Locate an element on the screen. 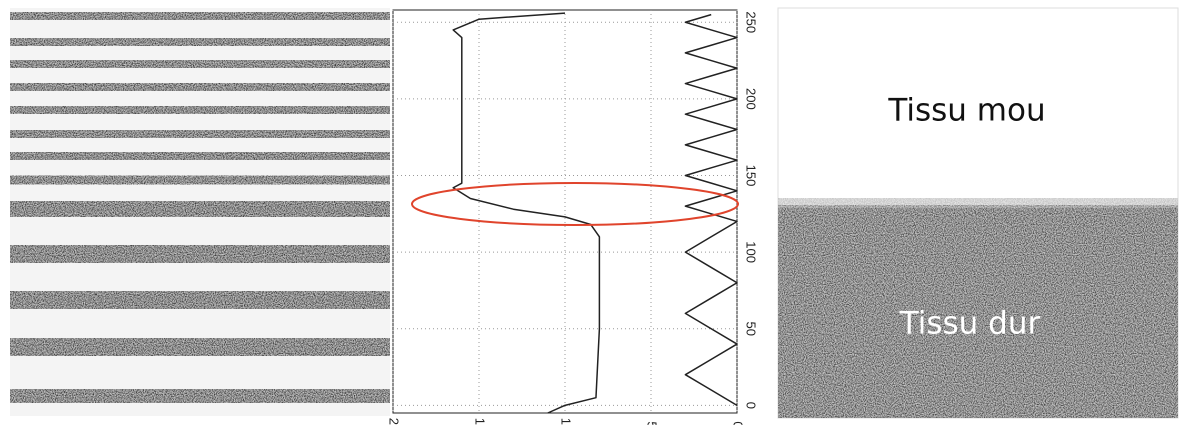 This screenshot has height=425, width=1187. y-tick-label: 5 is located at coordinates (652, 423).